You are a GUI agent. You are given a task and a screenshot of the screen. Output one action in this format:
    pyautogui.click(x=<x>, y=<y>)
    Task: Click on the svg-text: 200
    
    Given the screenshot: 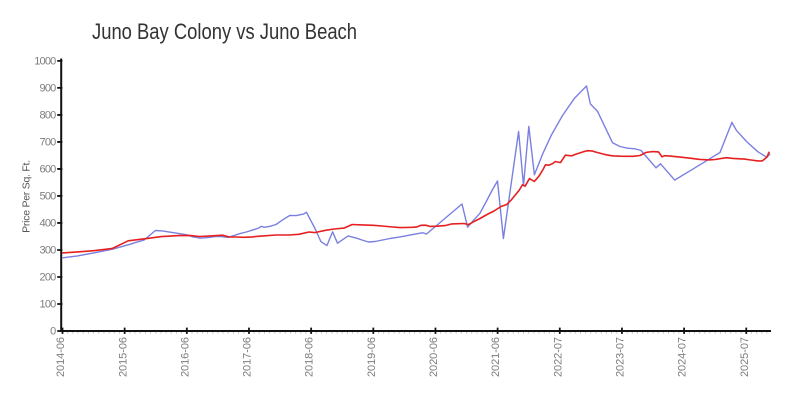 What is the action you would take?
    pyautogui.click(x=48, y=278)
    